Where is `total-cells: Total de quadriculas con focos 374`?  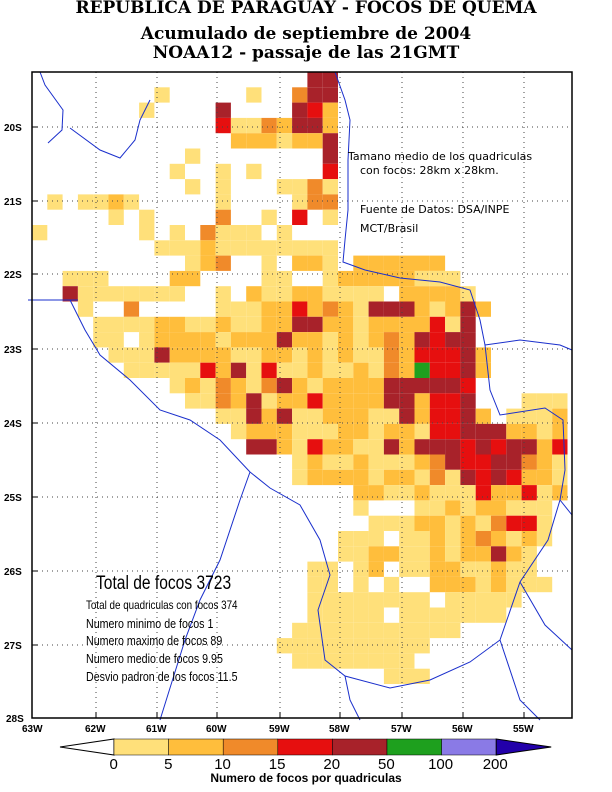 total-cells: Total de quadriculas con focos 374 is located at coordinates (162, 605).